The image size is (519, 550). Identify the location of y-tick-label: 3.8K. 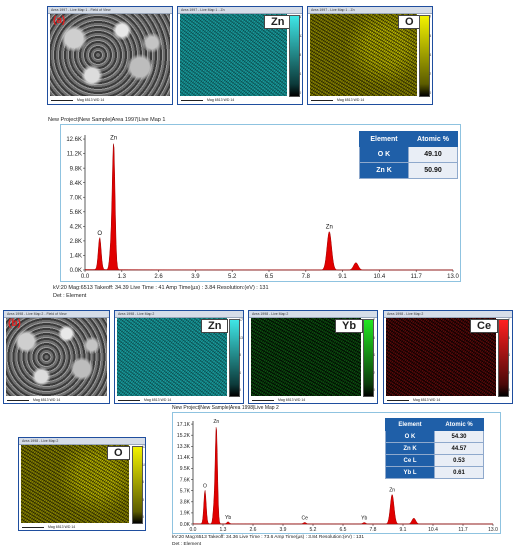
(185, 503).